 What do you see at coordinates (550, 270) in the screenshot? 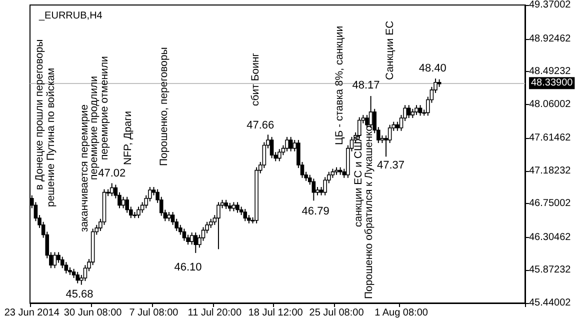
I see `y-tick-label: 45.87232` at bounding box center [550, 270].